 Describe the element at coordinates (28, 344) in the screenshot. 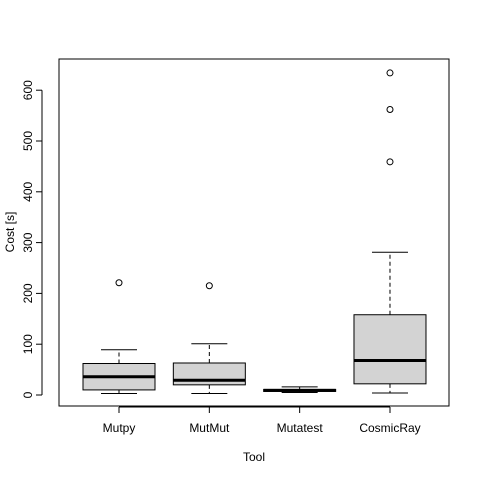

I see `y-tick-label: 100` at that location.